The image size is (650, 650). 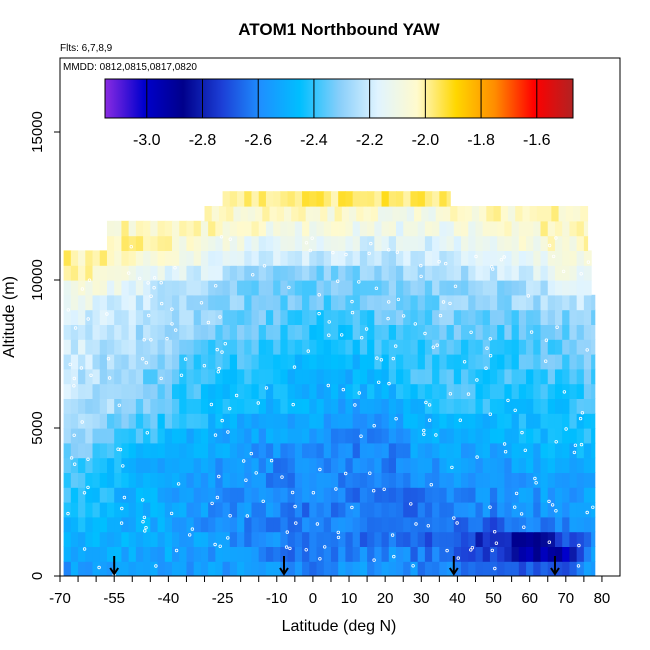 What do you see at coordinates (339, 98) in the screenshot?
I see `colorbar-frame` at bounding box center [339, 98].